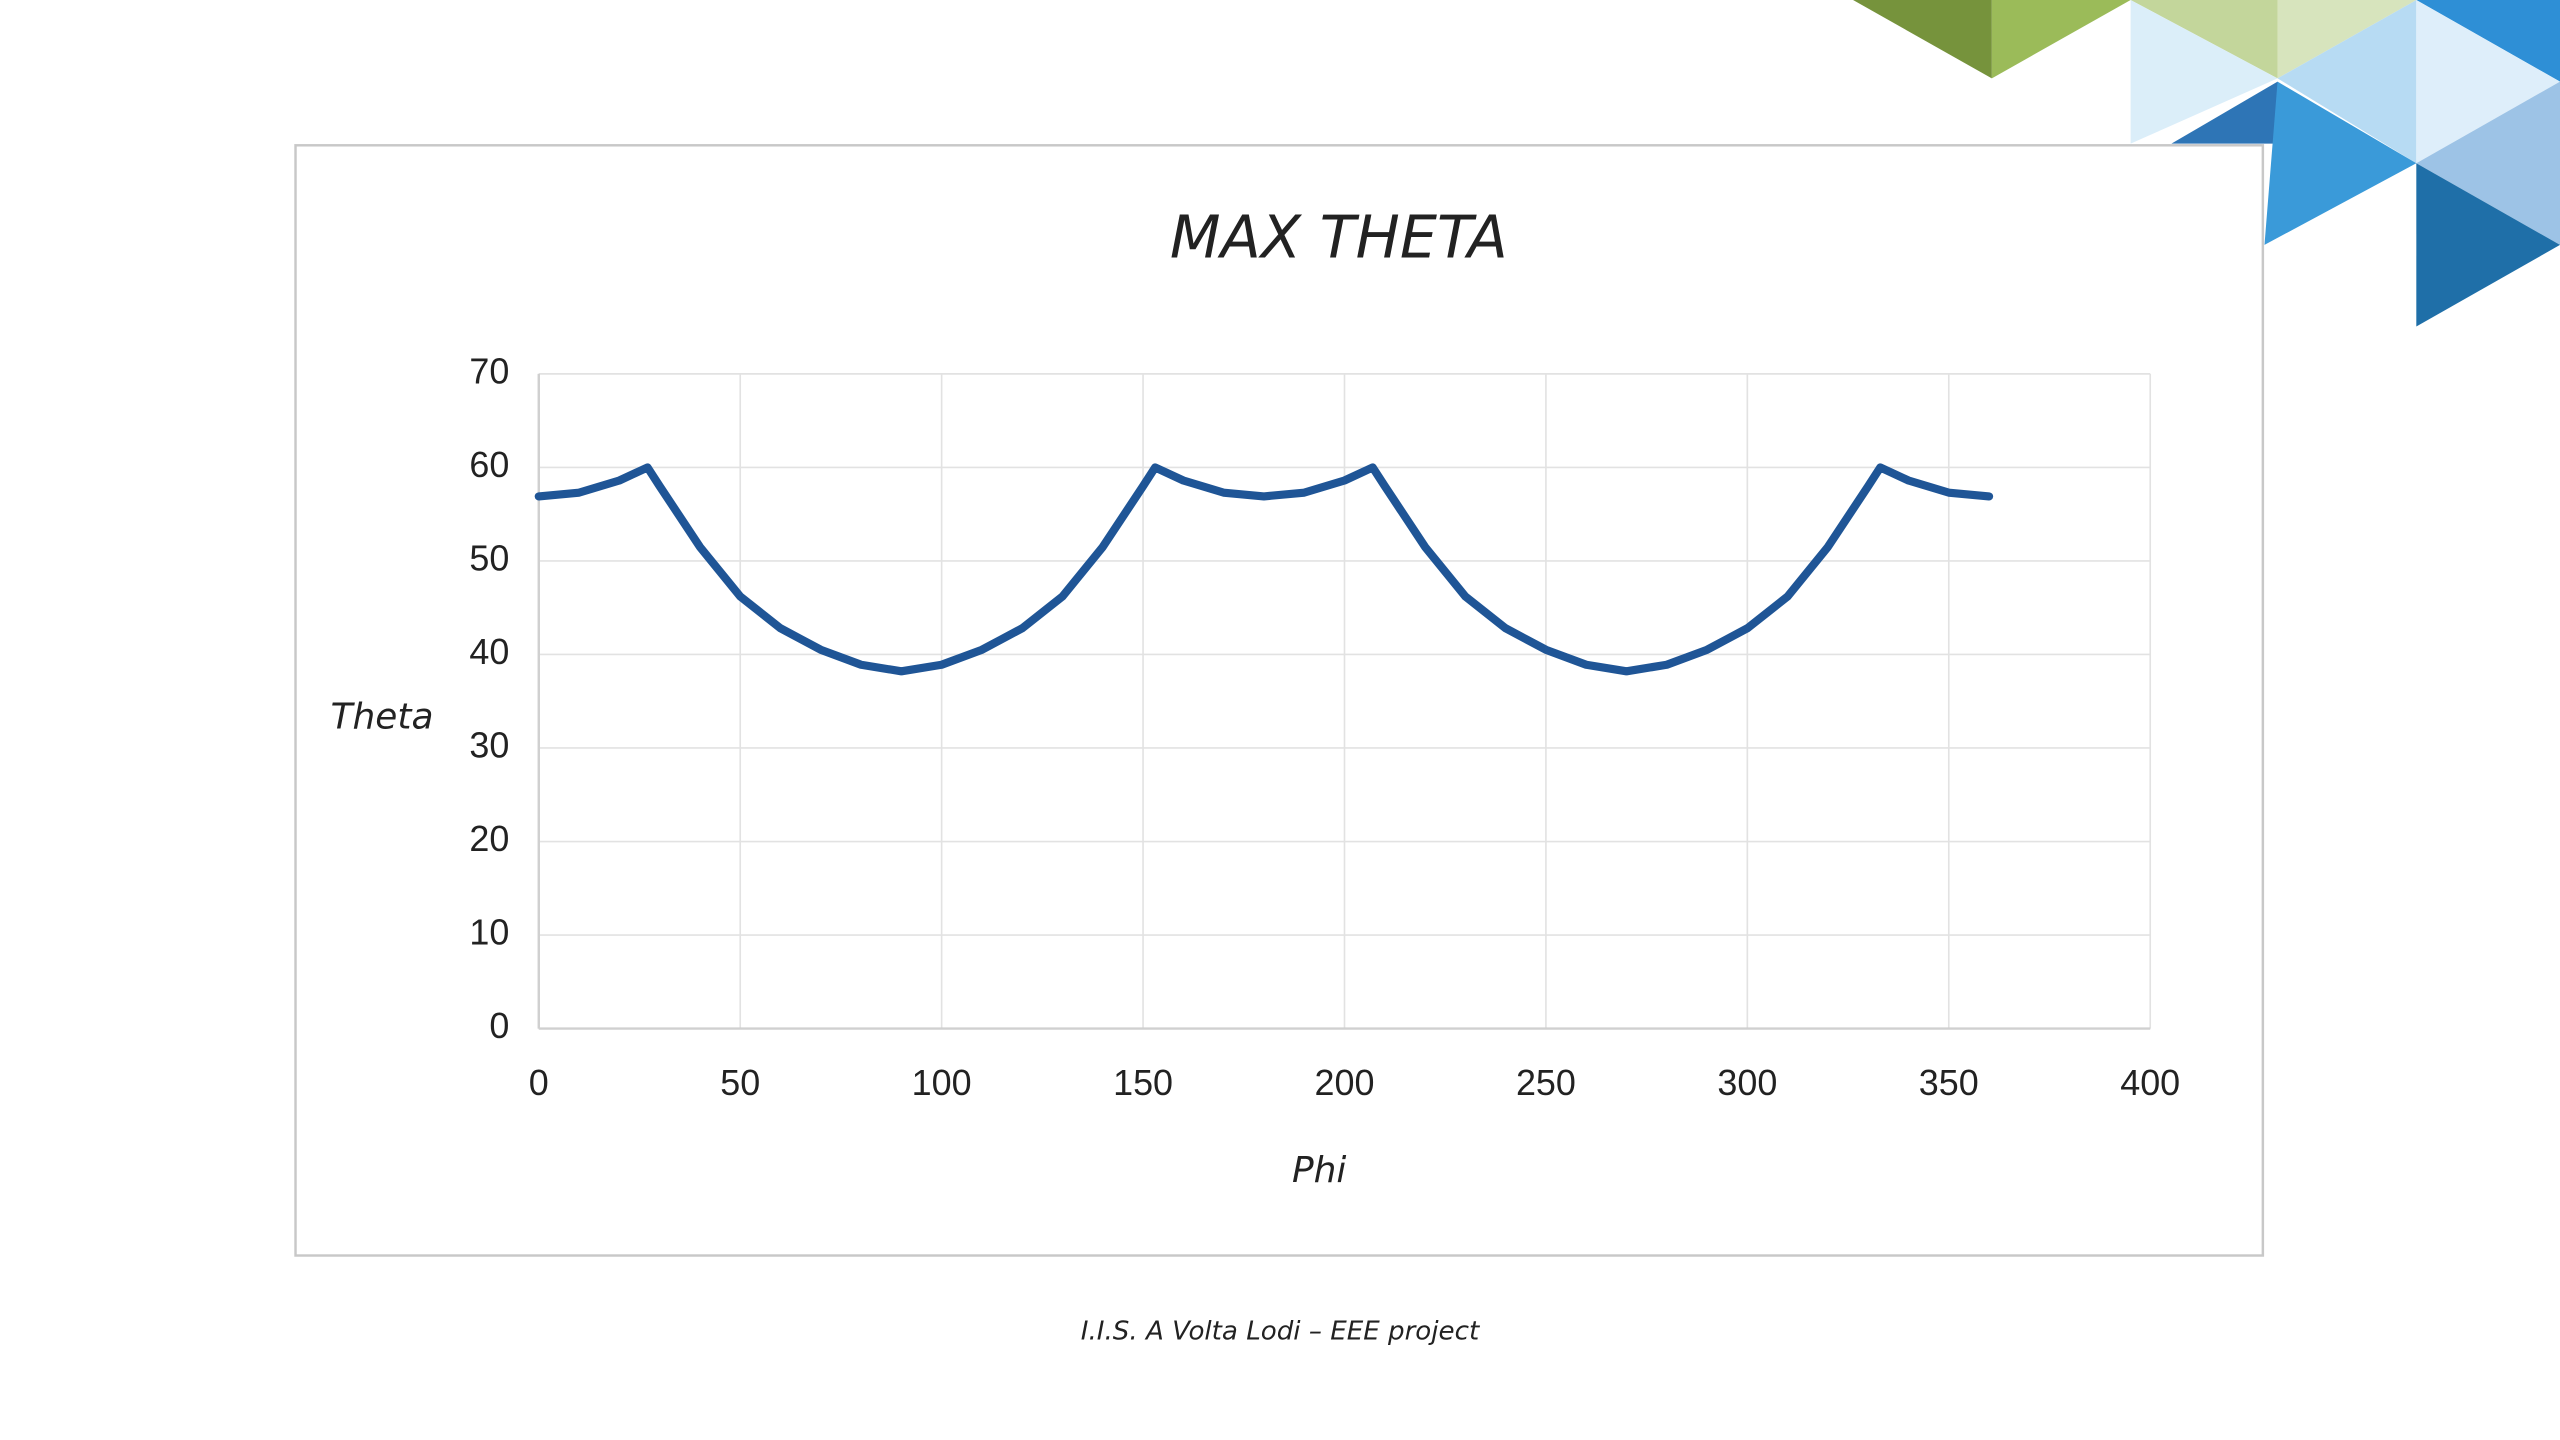 This screenshot has height=1440, width=2560. I want to click on x-tick-label: 300, so click(1747, 1082).